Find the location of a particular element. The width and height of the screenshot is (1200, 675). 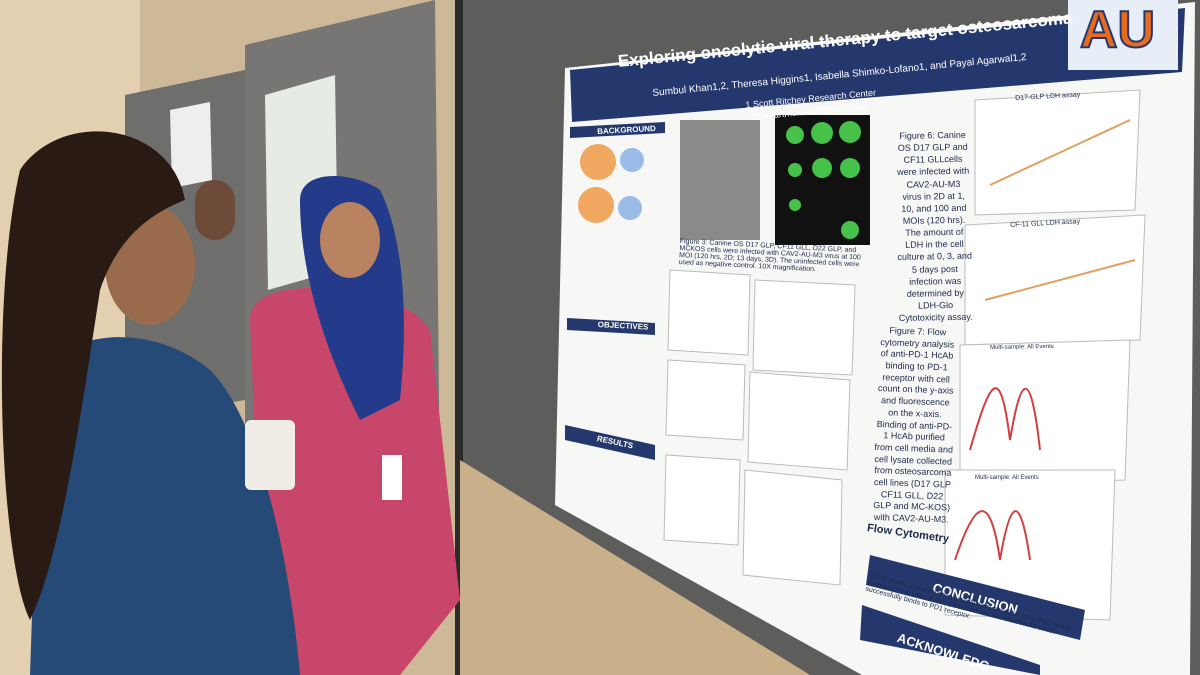

presenter-coat is located at coordinates (355, 481).